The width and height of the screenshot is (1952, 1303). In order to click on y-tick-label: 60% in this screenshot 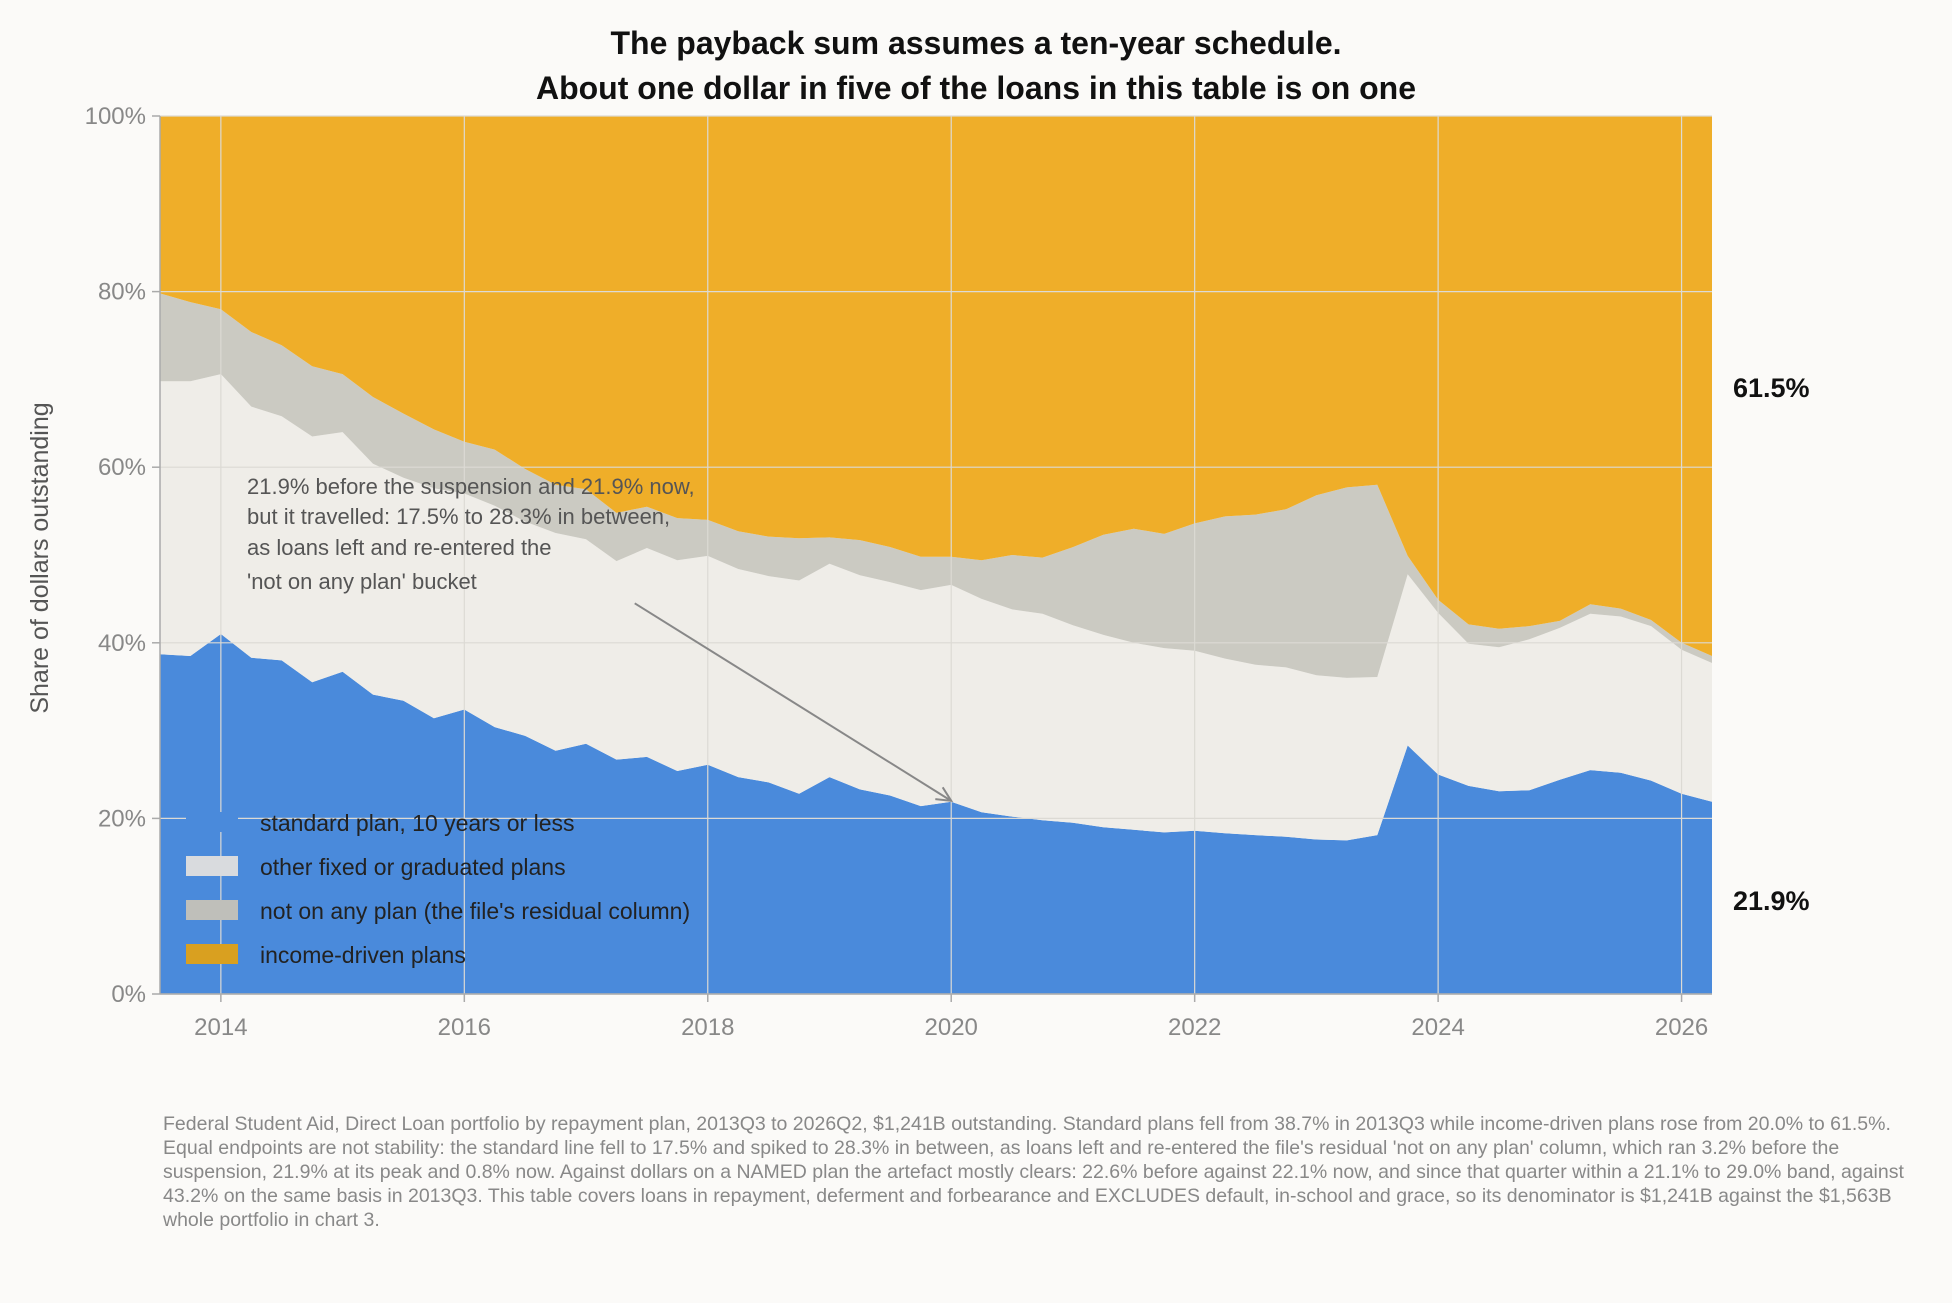, I will do `click(122, 467)`.